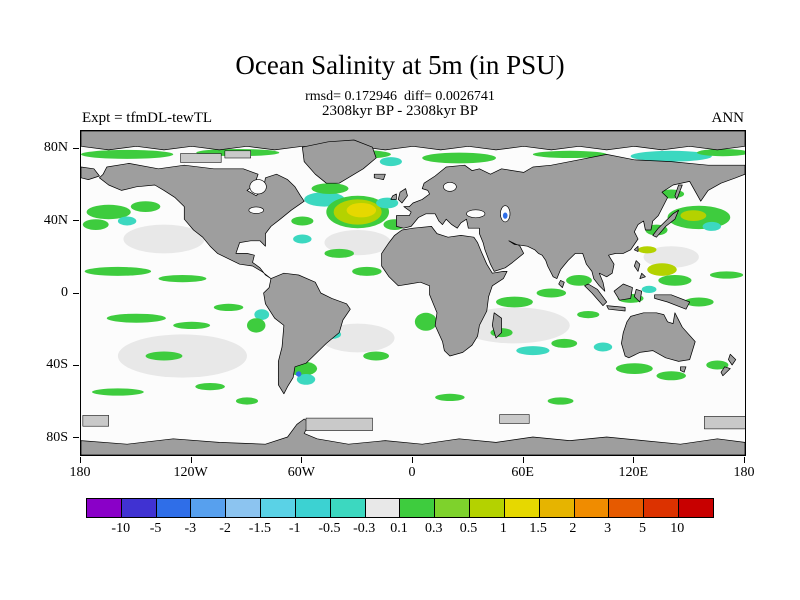 This screenshot has width=800, height=600. I want to click on lat-tick-label: 40N, so click(55, 220).